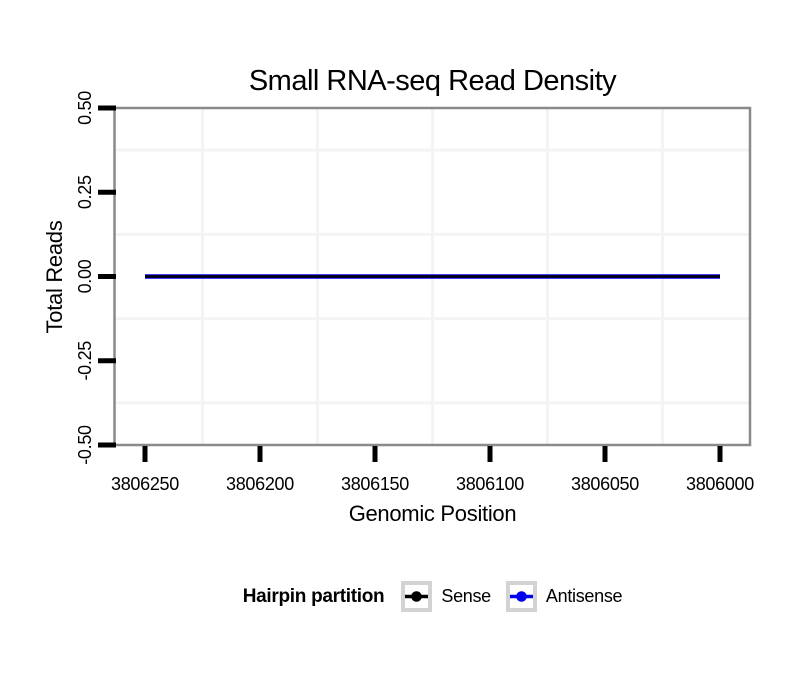 This screenshot has height=690, width=810. What do you see at coordinates (260, 484) in the screenshot?
I see `x-tick-label: 3806200` at bounding box center [260, 484].